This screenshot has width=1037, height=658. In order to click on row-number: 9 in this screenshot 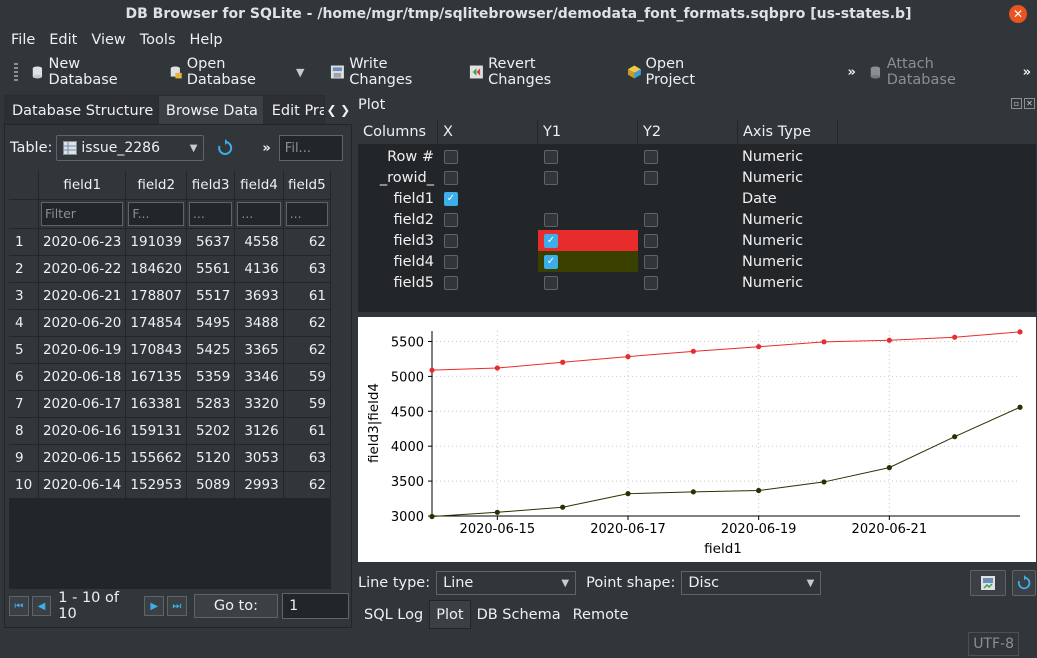, I will do `click(24, 458)`.